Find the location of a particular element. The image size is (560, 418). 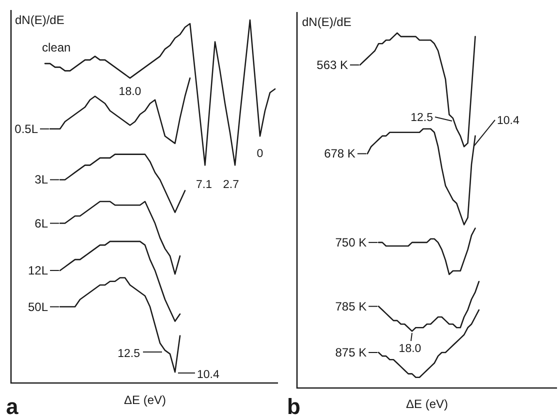

legend-label: 785 K is located at coordinates (351, 306).